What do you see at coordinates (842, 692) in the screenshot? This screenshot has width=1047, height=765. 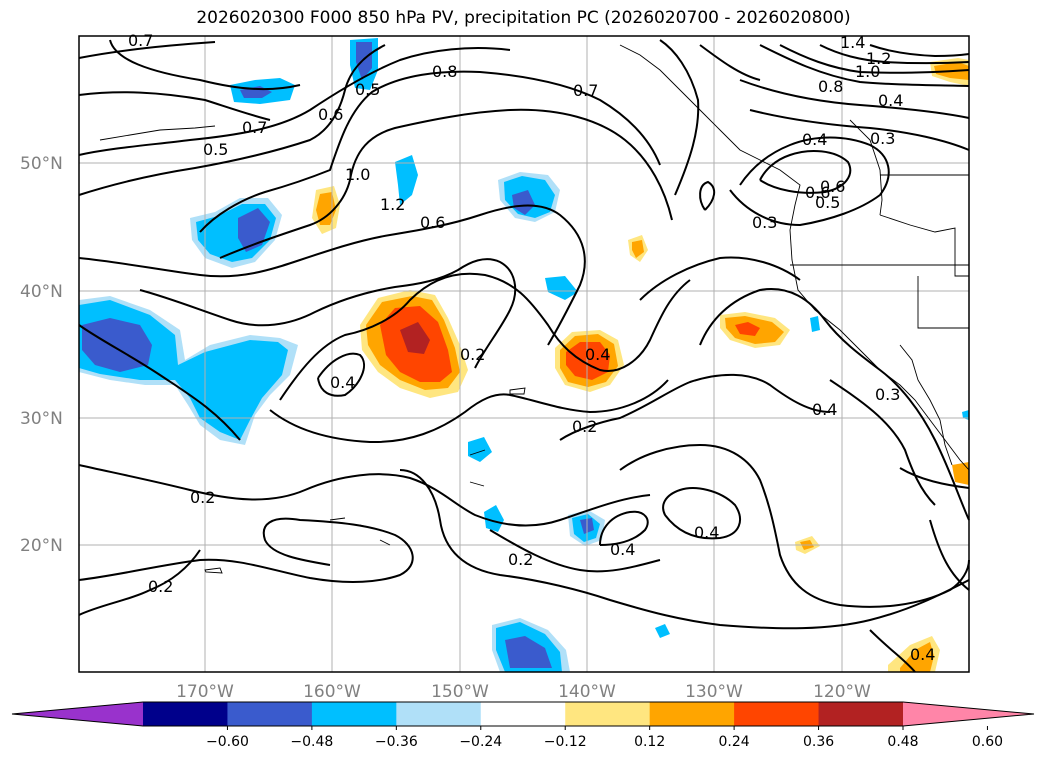 I see `lon-label: 120°W` at bounding box center [842, 692].